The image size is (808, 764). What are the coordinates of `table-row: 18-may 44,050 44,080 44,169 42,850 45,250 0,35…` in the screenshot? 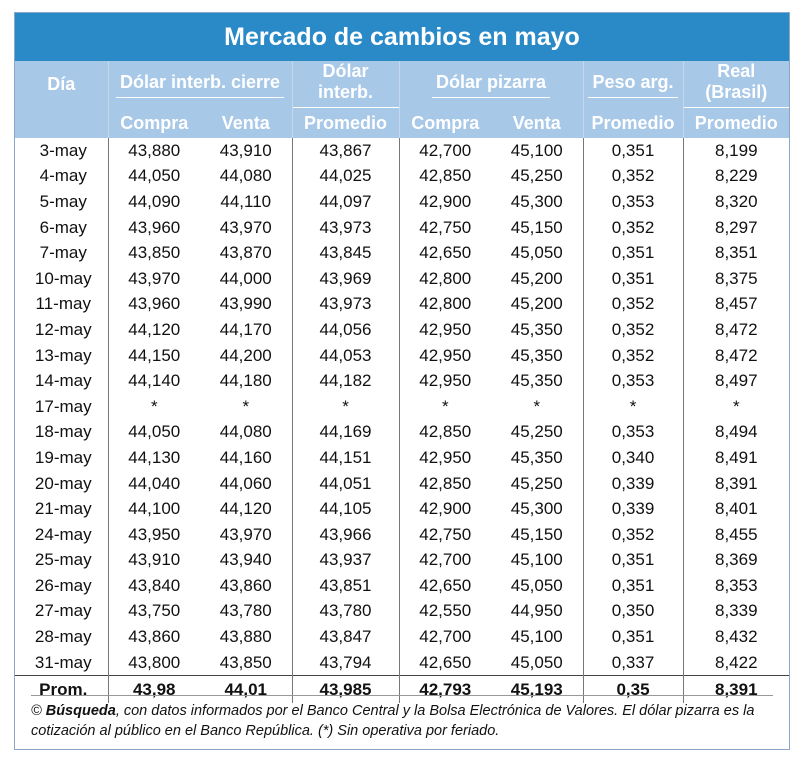 It's located at (402, 432).